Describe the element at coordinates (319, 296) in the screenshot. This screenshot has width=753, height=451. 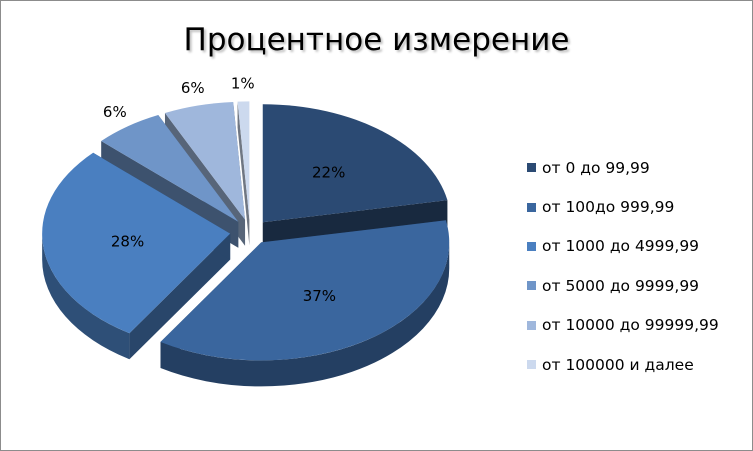
I see `data-label: 37%` at that location.